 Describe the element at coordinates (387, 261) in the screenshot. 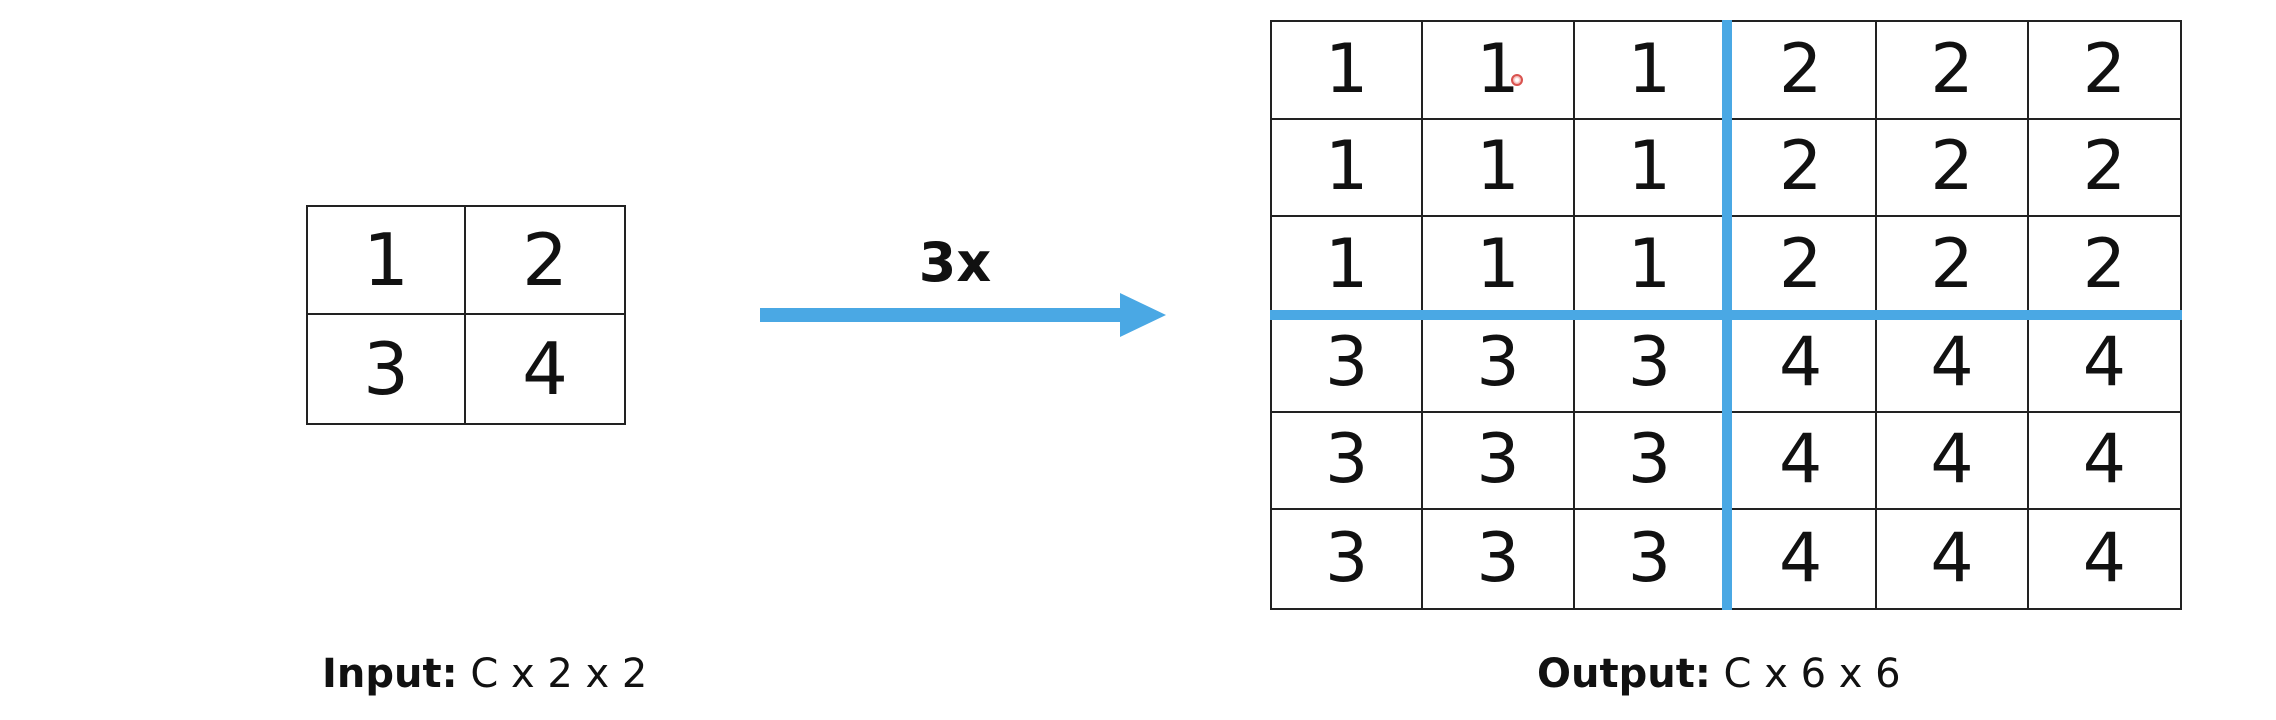

I see `input-cell: 1` at that location.